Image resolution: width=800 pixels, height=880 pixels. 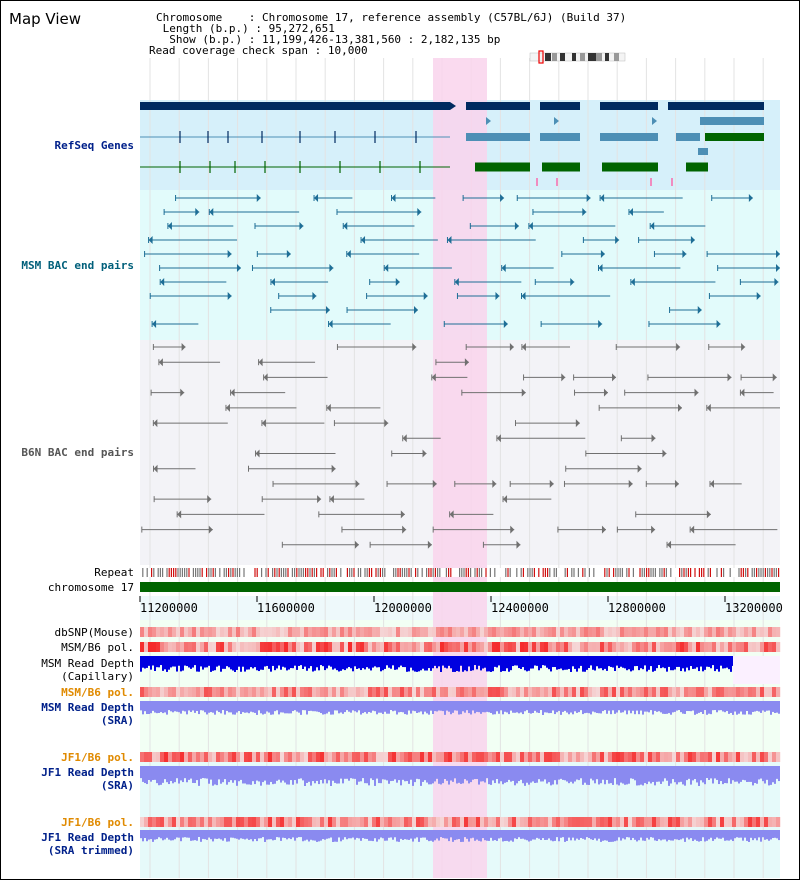 I want to click on gene-exon, so click(x=703, y=151).